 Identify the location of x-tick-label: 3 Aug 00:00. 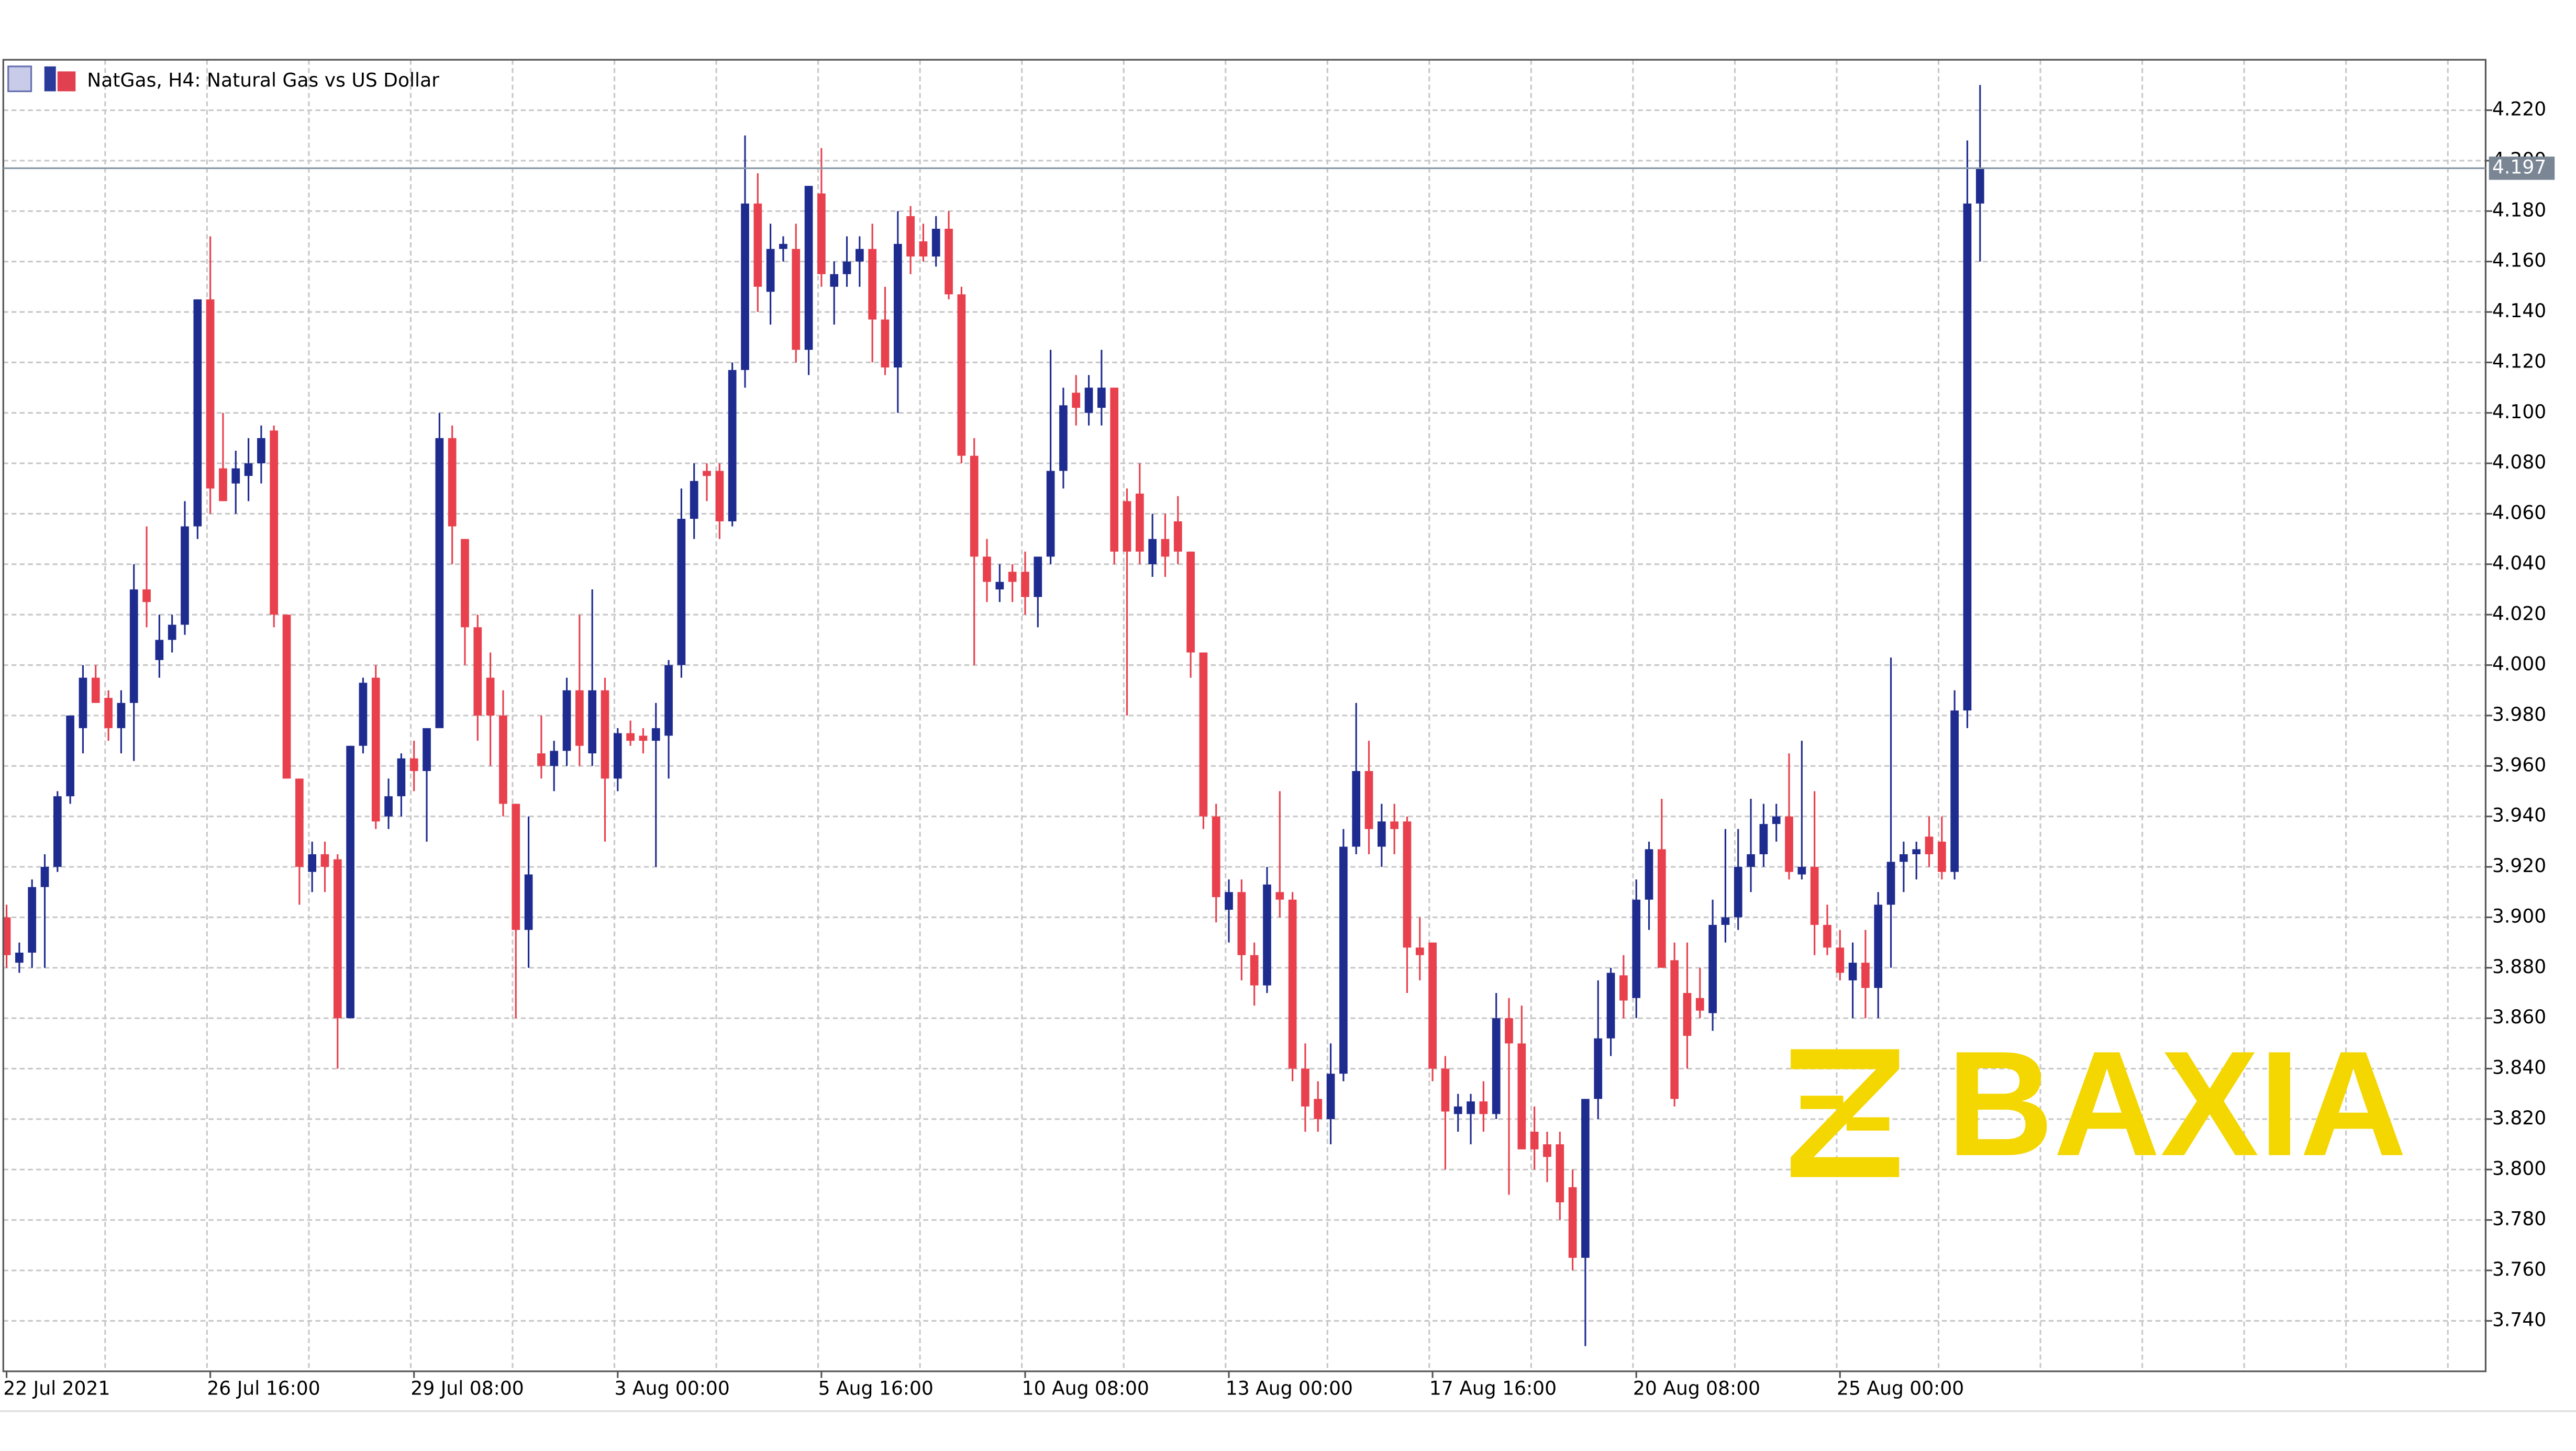
(672, 1389).